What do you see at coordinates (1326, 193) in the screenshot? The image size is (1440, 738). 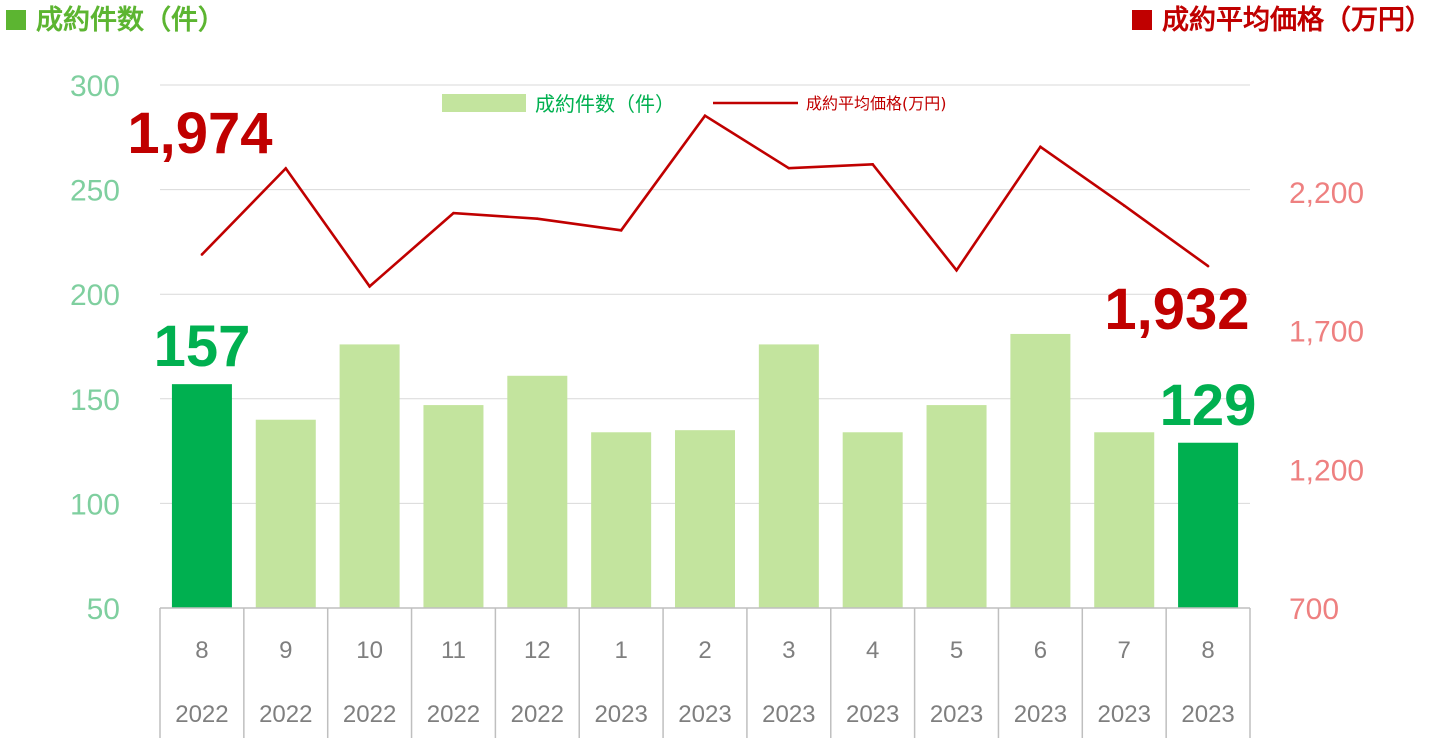 I see `right-tick-label: 2,200` at bounding box center [1326, 193].